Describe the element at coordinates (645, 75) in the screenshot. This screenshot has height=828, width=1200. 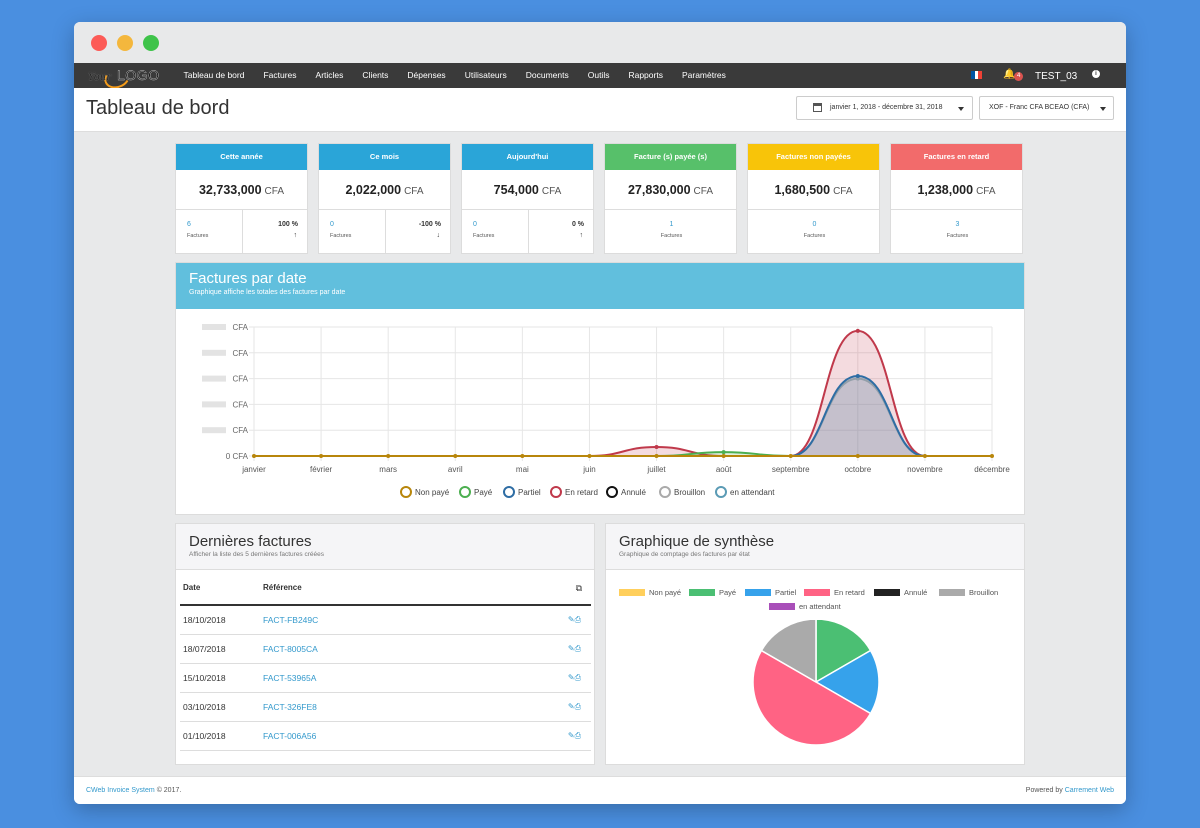
I see `nav-rapports: Rapports` at that location.